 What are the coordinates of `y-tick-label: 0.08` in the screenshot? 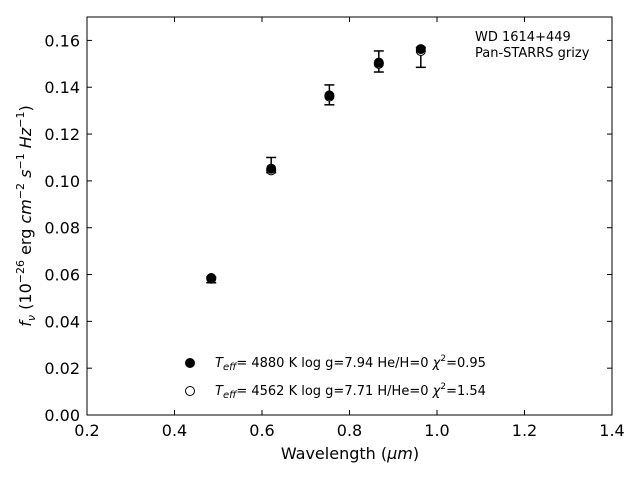 It's located at (62, 228).